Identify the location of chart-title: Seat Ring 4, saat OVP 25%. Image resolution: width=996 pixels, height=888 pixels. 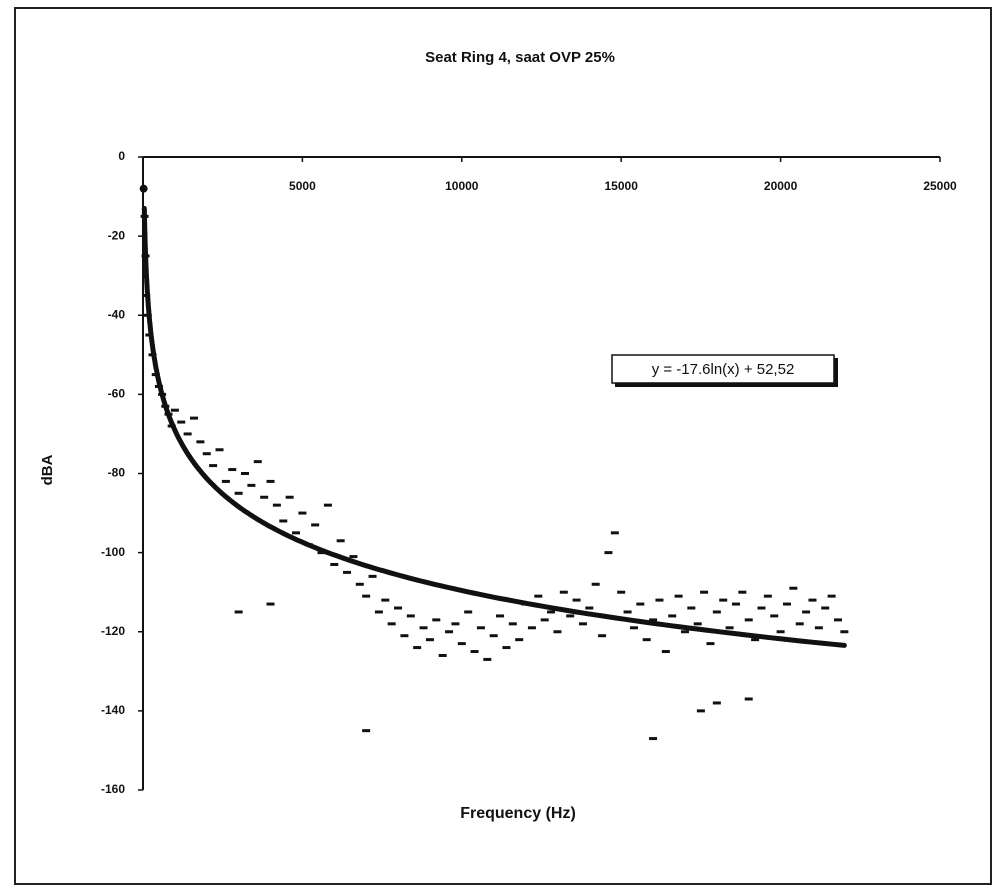
(520, 57).